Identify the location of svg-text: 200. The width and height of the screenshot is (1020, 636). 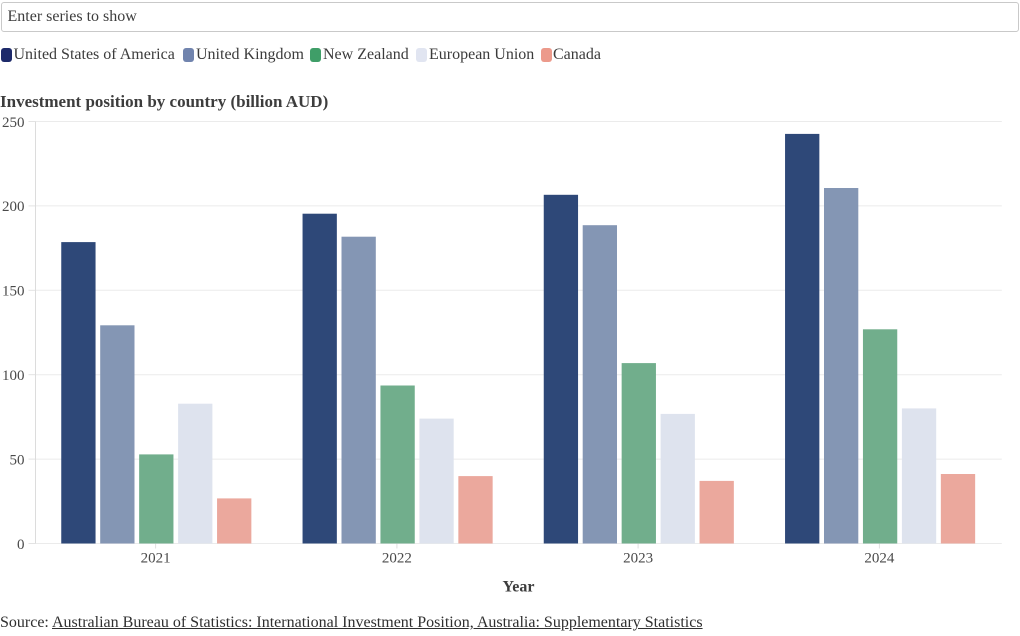
(13, 207).